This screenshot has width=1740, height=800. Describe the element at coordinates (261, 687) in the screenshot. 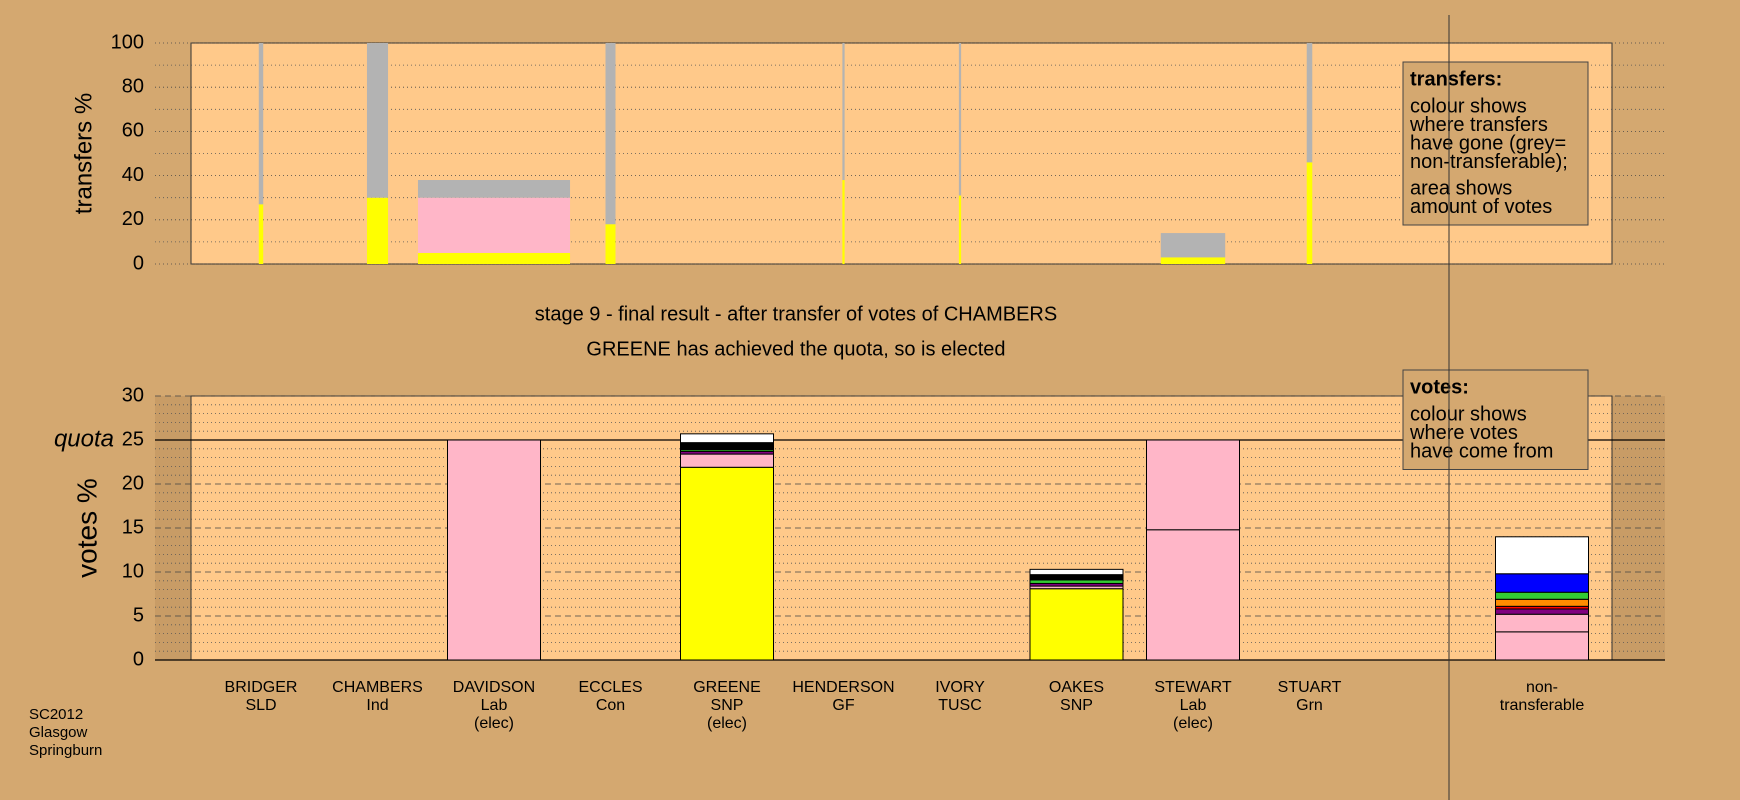

I see `x-tick-label: BRIDGER` at that location.